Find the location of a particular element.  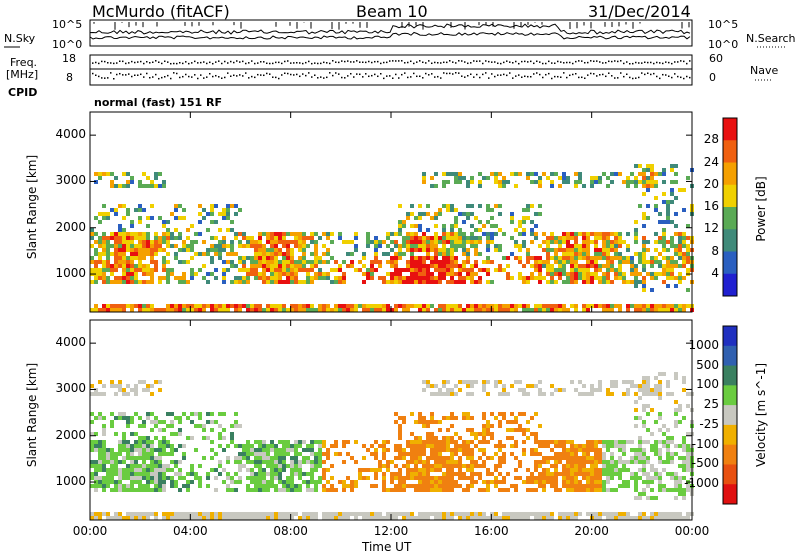

nsky-label: N.Sky is located at coordinates (20, 38).